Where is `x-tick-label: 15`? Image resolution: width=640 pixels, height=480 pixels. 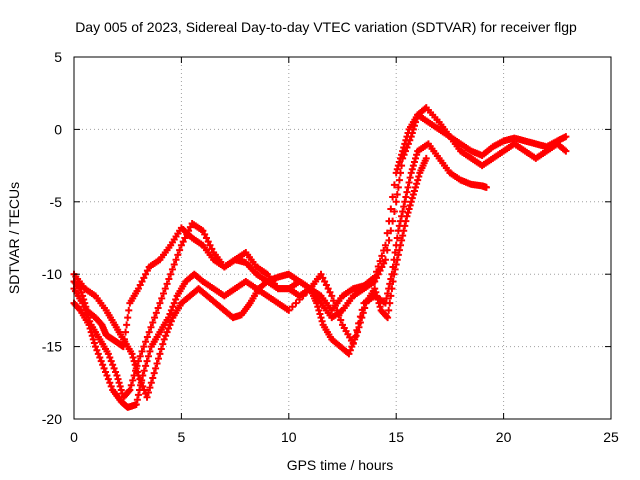 x-tick-label: 15 is located at coordinates (396, 437).